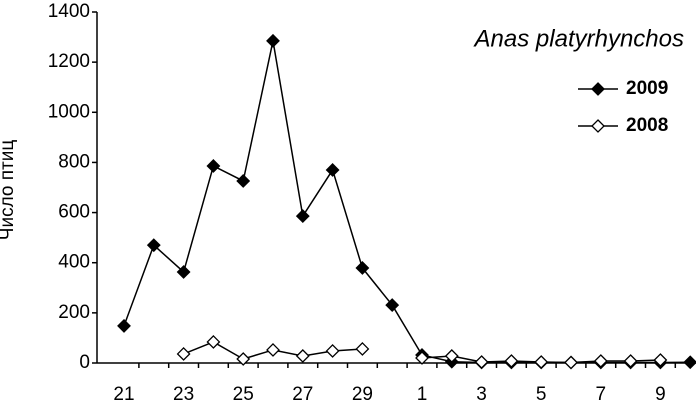  Describe the element at coordinates (183, 394) in the screenshot. I see `x-tick-label: 23` at that location.